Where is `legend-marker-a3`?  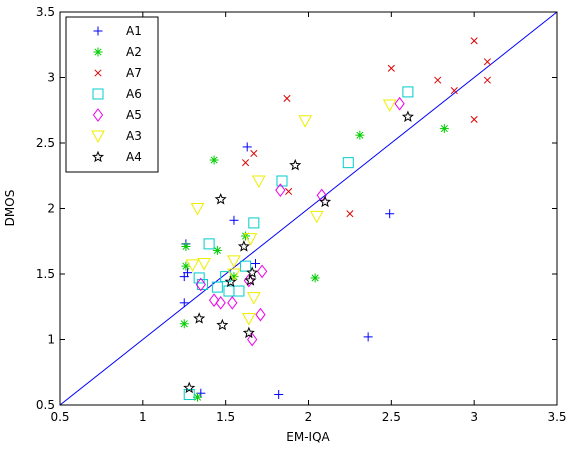
legend-marker-a3 is located at coordinates (98, 137).